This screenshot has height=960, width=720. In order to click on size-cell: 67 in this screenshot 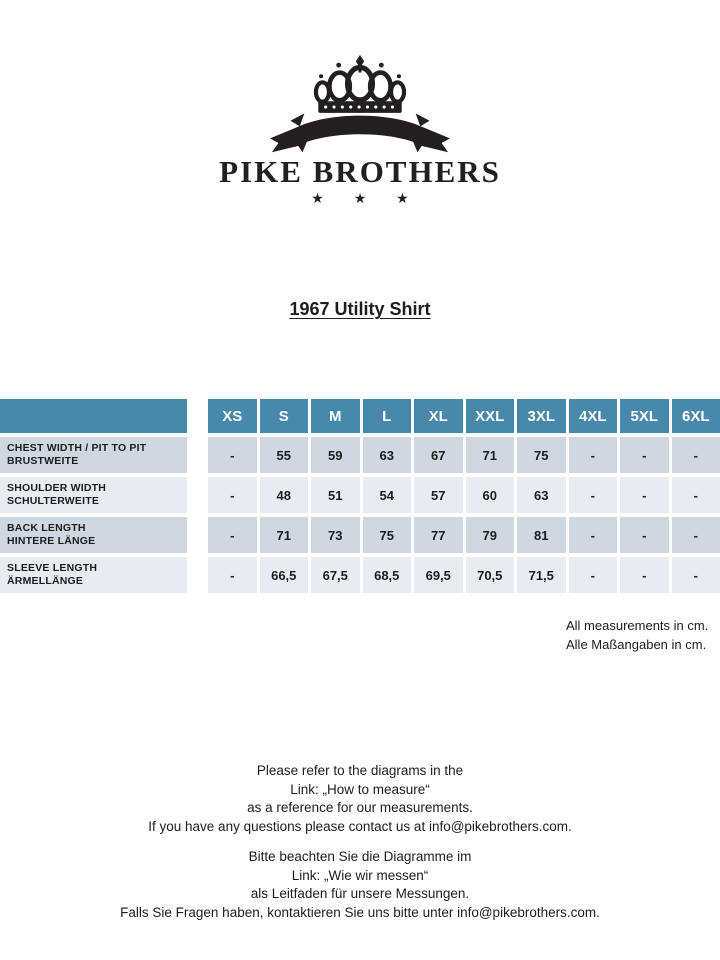, I will do `click(438, 455)`.